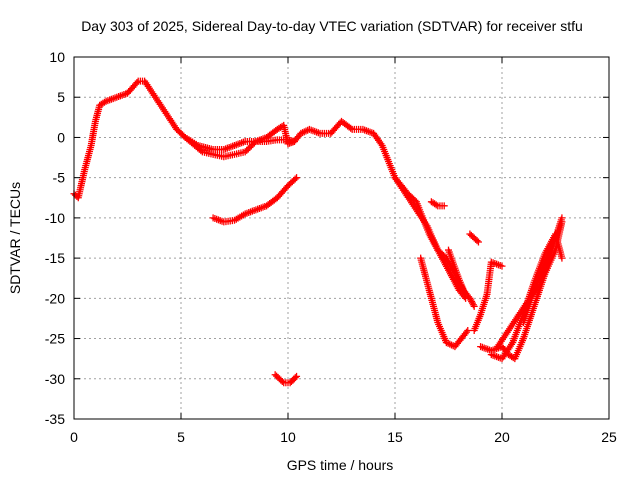  Describe the element at coordinates (61, 137) in the screenshot. I see `y-tick-label: 0` at that location.